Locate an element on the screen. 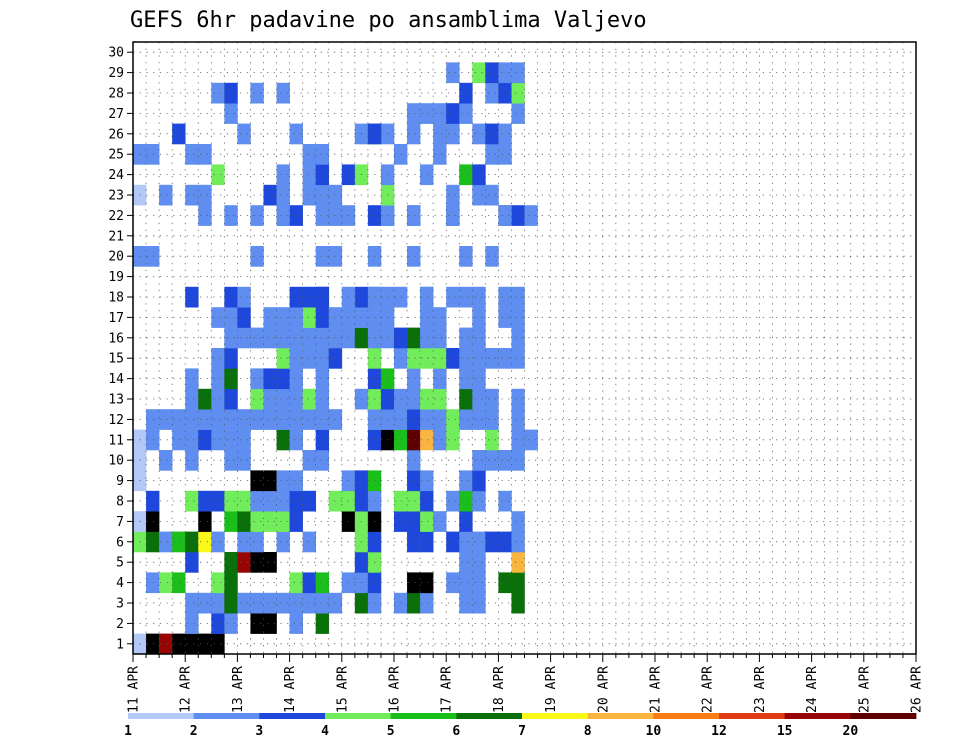 The width and height of the screenshot is (960, 742). y-tick-label: 16 is located at coordinates (116, 338).